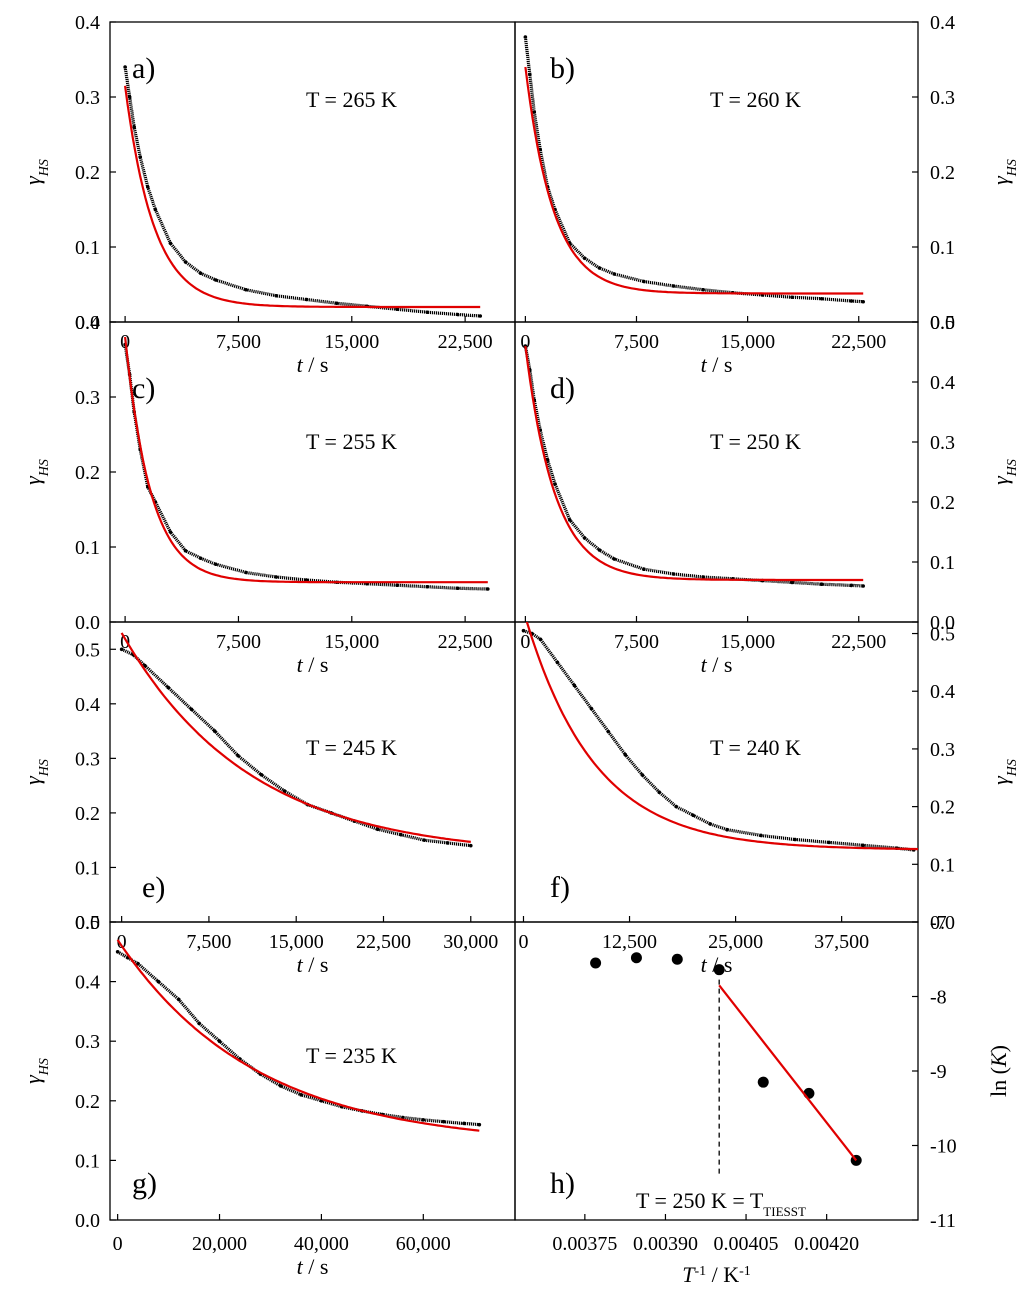  What do you see at coordinates (665, 1244) in the screenshot?
I see `x-tick-label: 0.00390` at bounding box center [665, 1244].